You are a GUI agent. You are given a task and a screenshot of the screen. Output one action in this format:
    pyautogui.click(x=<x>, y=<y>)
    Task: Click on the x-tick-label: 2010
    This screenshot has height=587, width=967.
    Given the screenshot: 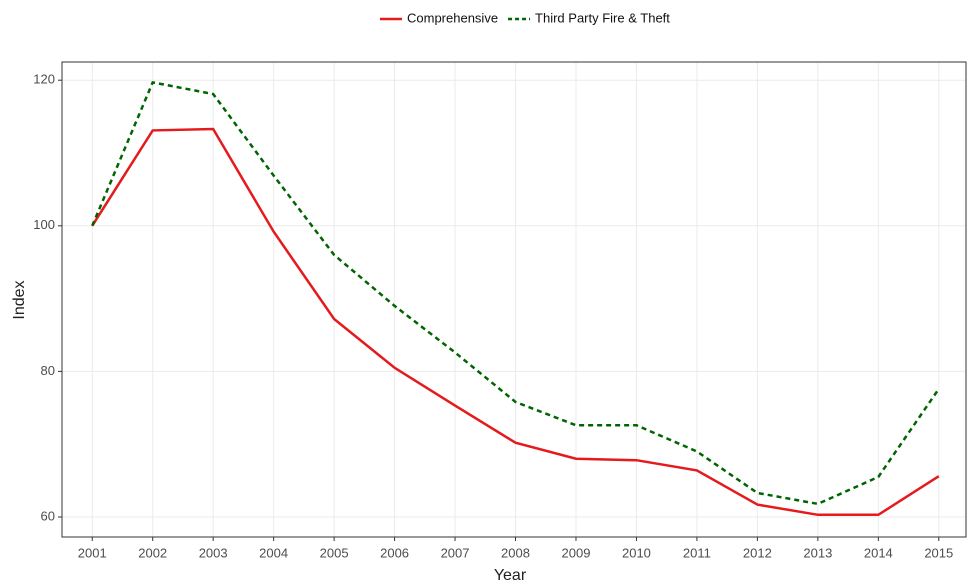 What is the action you would take?
    pyautogui.click(x=636, y=552)
    